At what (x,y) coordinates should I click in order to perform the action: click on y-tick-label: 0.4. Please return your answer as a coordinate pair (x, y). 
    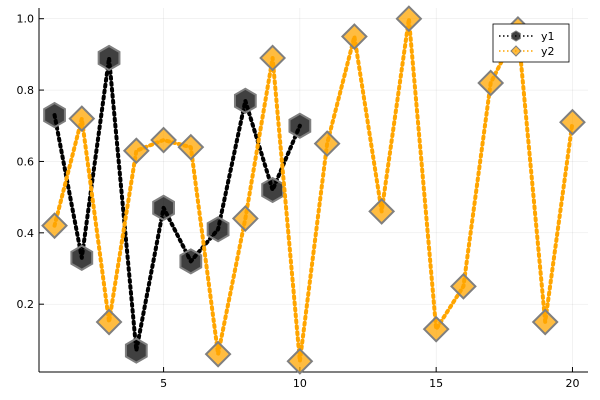
    Looking at the image, I should click on (26, 233).